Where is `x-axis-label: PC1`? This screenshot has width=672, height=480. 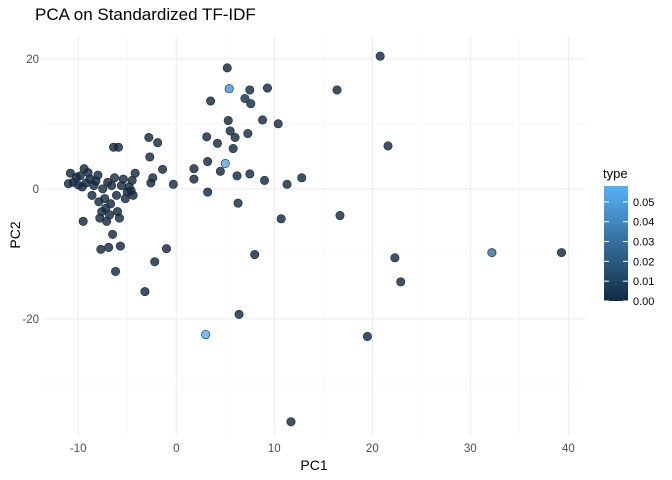 x-axis-label: PC1 is located at coordinates (313, 465).